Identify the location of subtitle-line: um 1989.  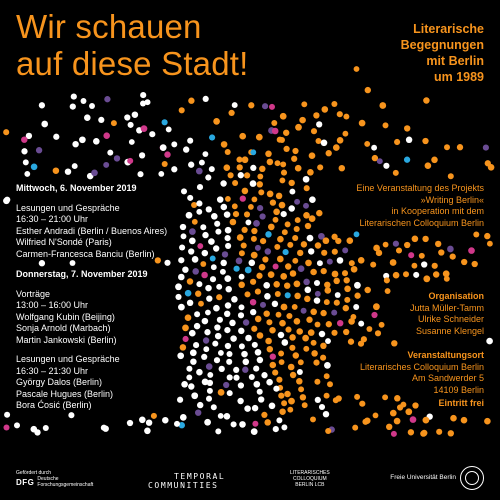
(458, 77).